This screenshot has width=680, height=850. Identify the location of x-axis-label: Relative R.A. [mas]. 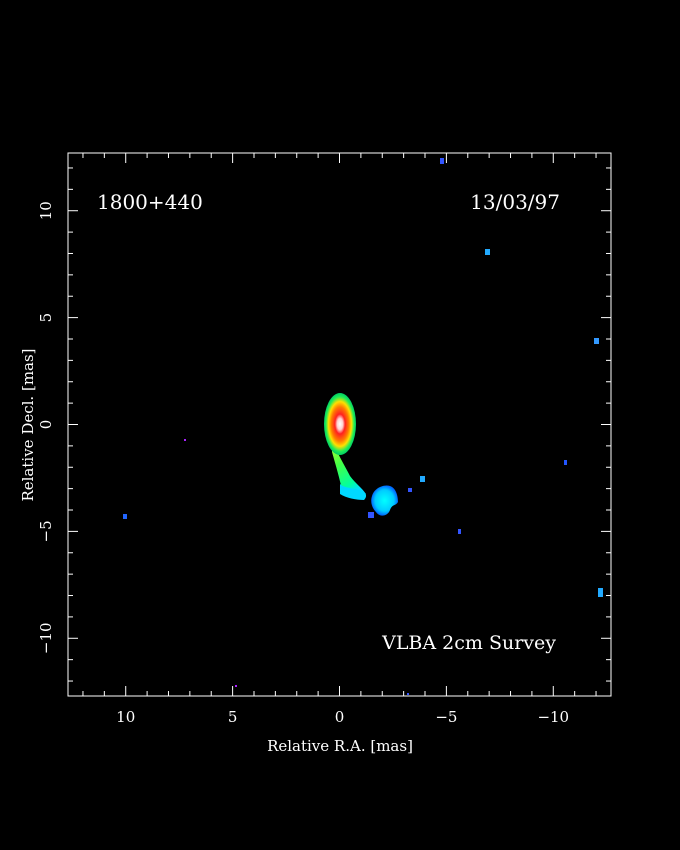
(340, 746).